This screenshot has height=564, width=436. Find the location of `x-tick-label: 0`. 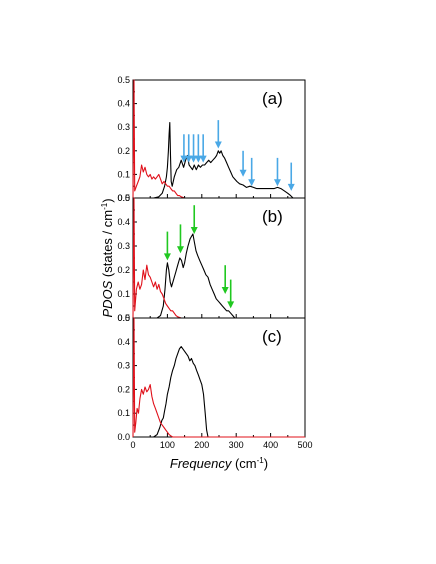

x-tick-label: 0 is located at coordinates (132, 445).